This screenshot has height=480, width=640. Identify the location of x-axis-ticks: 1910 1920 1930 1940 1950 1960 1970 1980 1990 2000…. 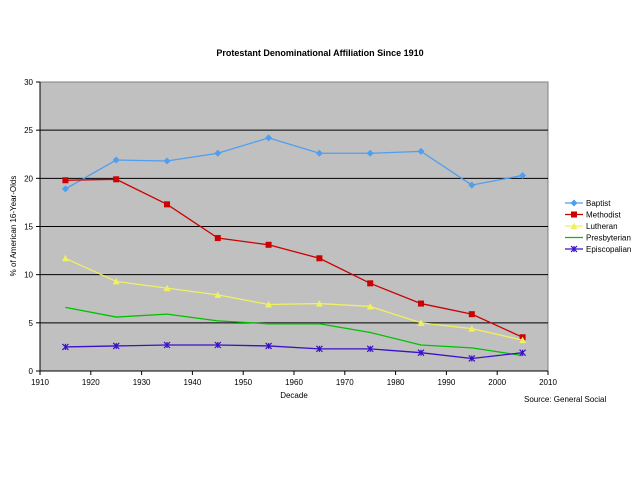
(294, 379).